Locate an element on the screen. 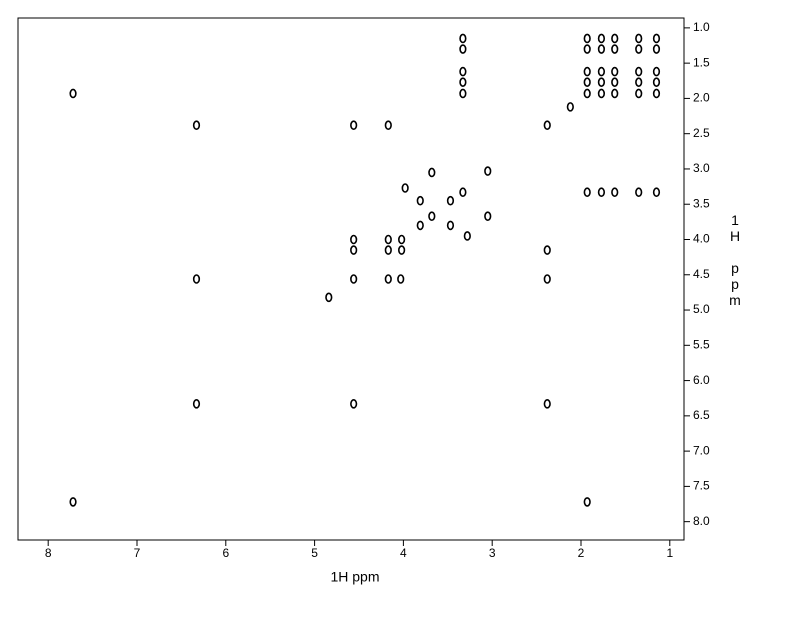 The width and height of the screenshot is (792, 617). y-tick-label: 6.0 is located at coordinates (701, 380).